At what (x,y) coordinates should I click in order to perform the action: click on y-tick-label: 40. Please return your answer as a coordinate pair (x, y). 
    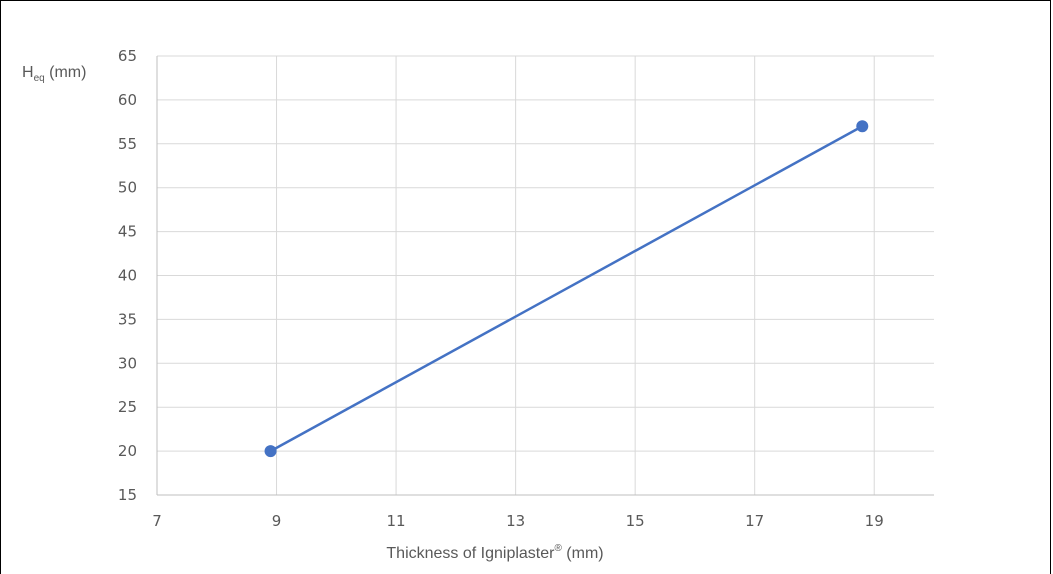
    Looking at the image, I should click on (127, 276).